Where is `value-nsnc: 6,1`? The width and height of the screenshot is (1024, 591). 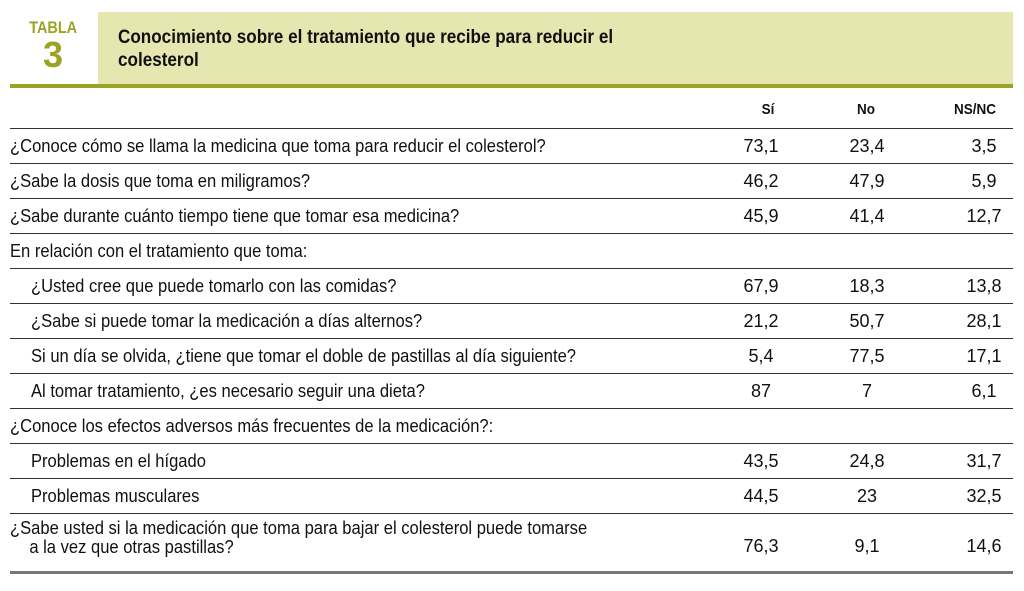 value-nsnc: 6,1 is located at coordinates (984, 391).